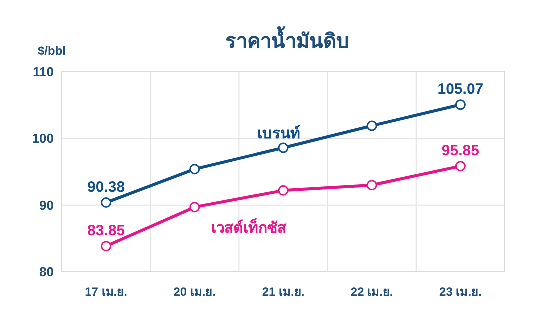 This screenshot has height=329, width=545. Describe the element at coordinates (461, 292) in the screenshot. I see `x-tick-label: 23 เม.ย.` at that location.